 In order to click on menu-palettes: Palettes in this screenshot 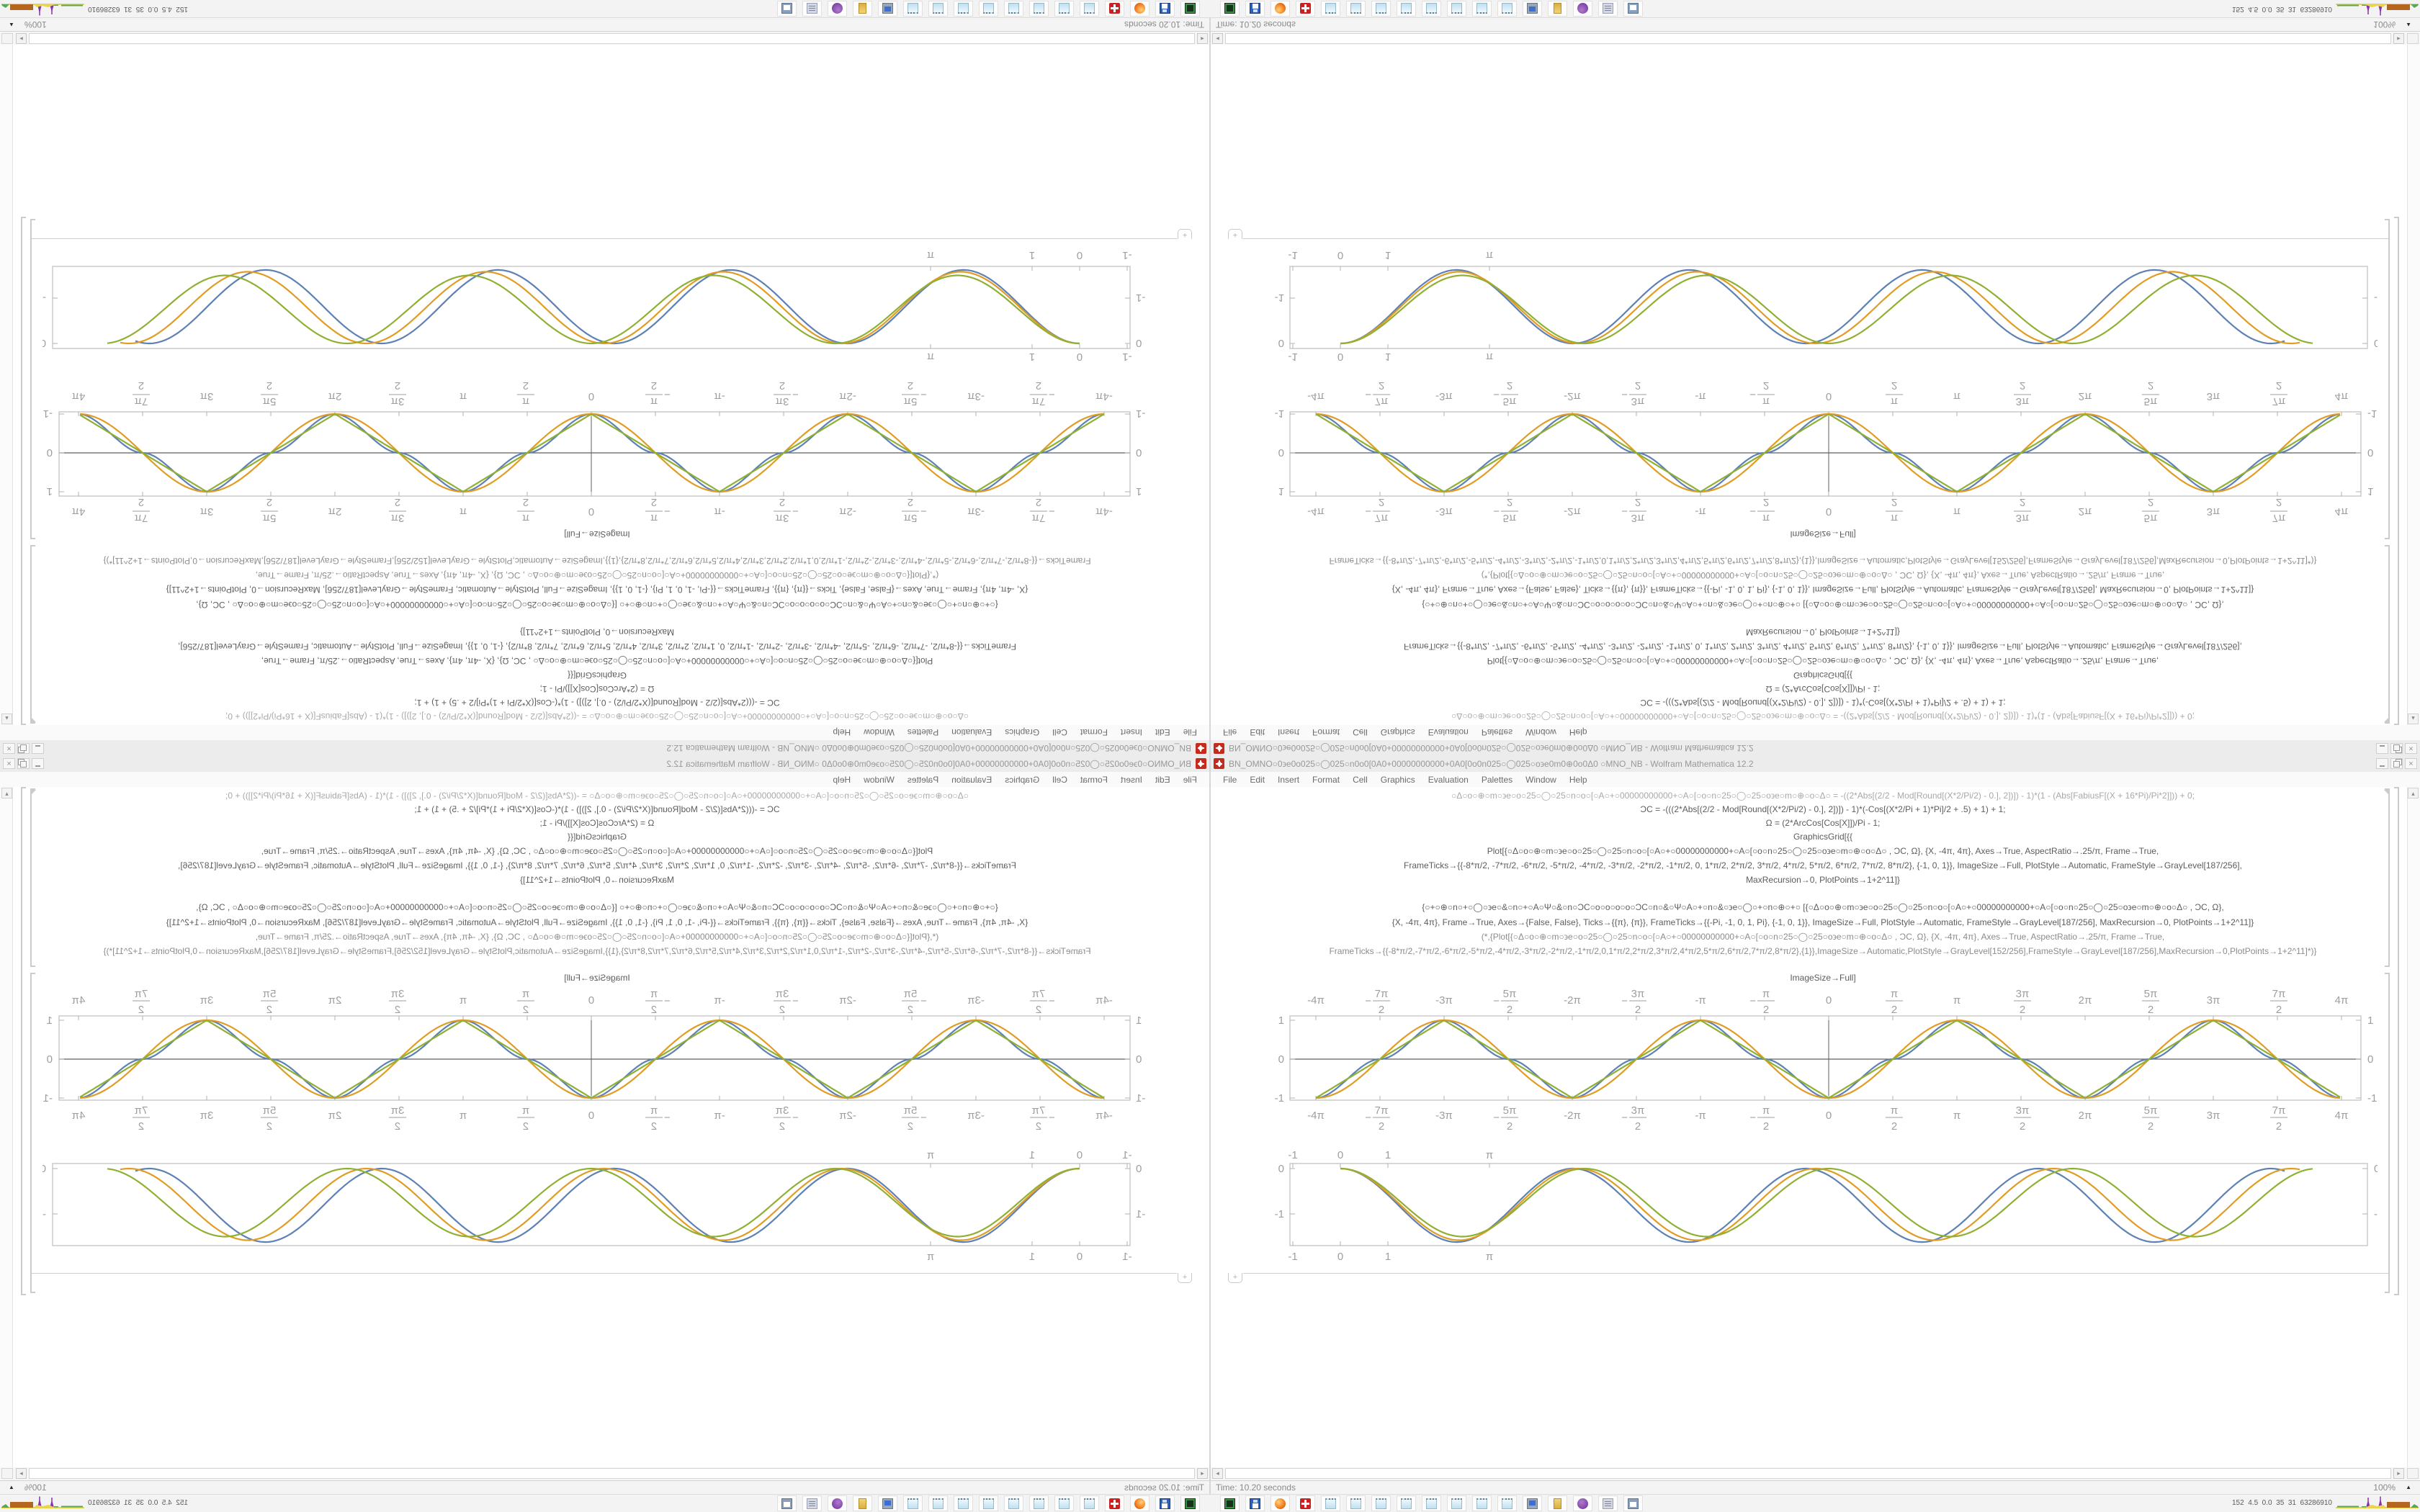, I will do `click(923, 779)`.